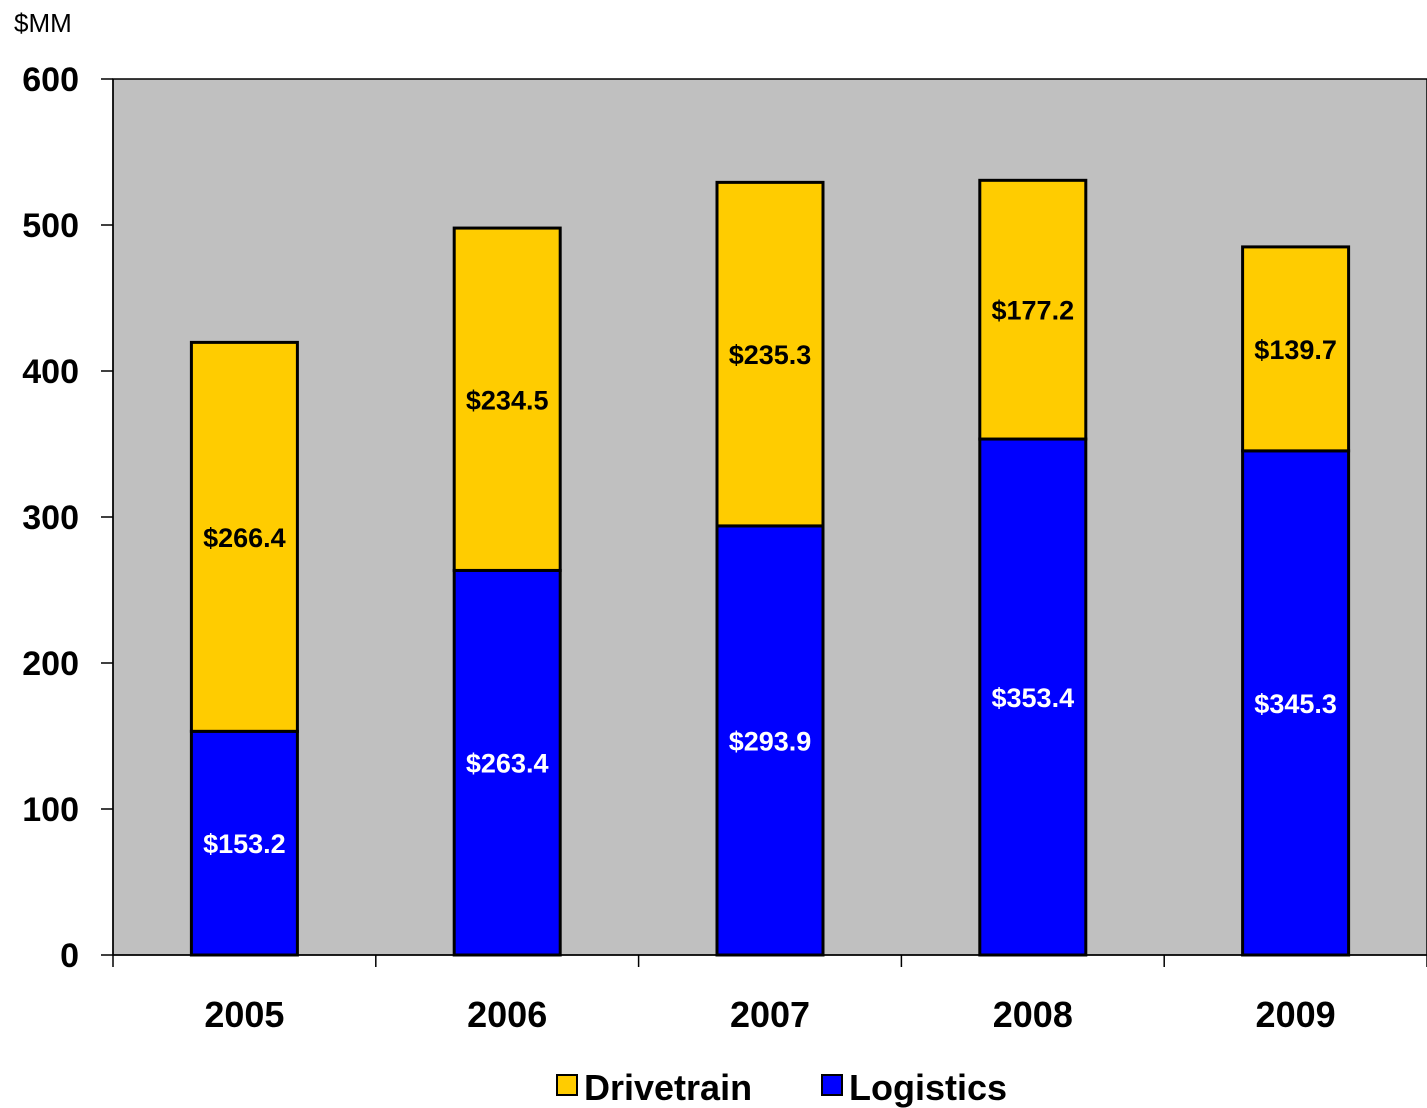  Describe the element at coordinates (1033, 1014) in the screenshot. I see `x-tick-label: 2008` at that location.